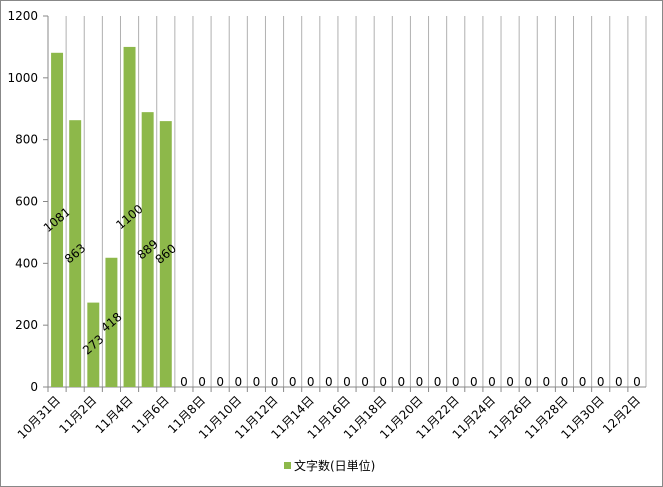 The image size is (663, 487). I want to click on legend-label: 文字数(日単位), so click(334, 465).